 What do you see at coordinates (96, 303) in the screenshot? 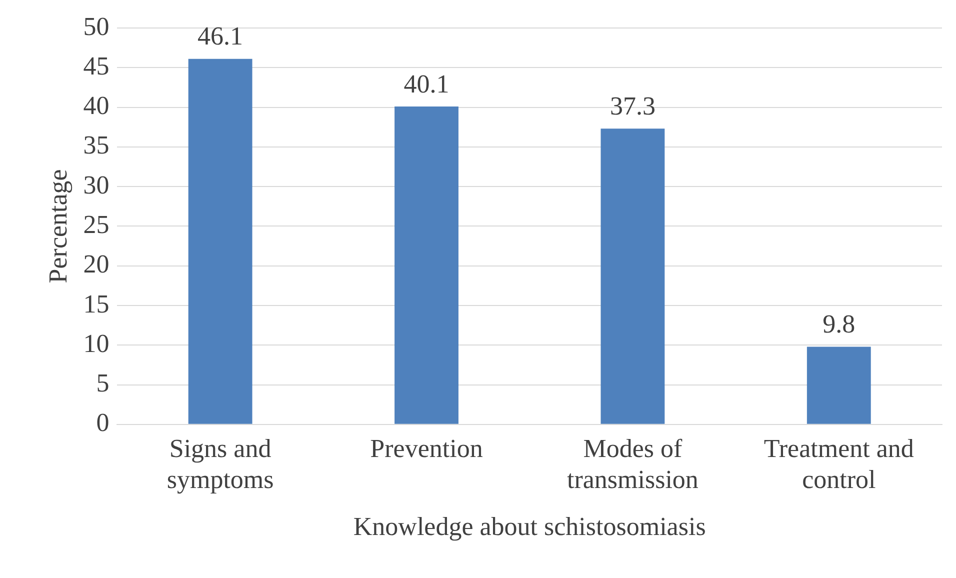
I see `y-tick-label: 15` at bounding box center [96, 303].